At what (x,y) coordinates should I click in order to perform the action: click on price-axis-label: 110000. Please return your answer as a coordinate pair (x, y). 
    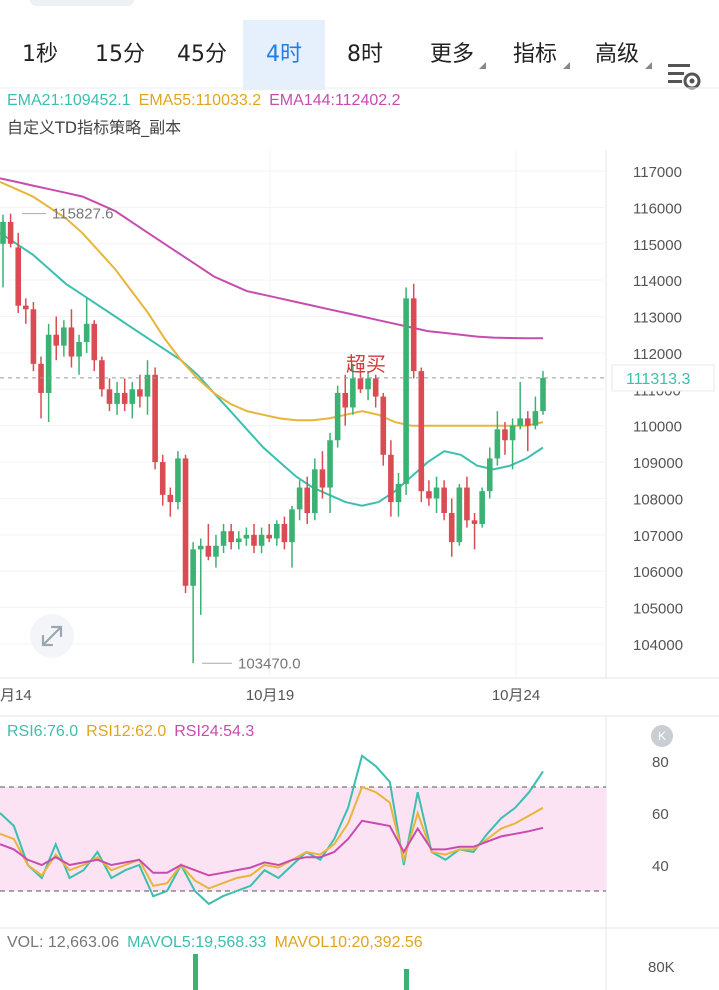
    Looking at the image, I should click on (657, 427).